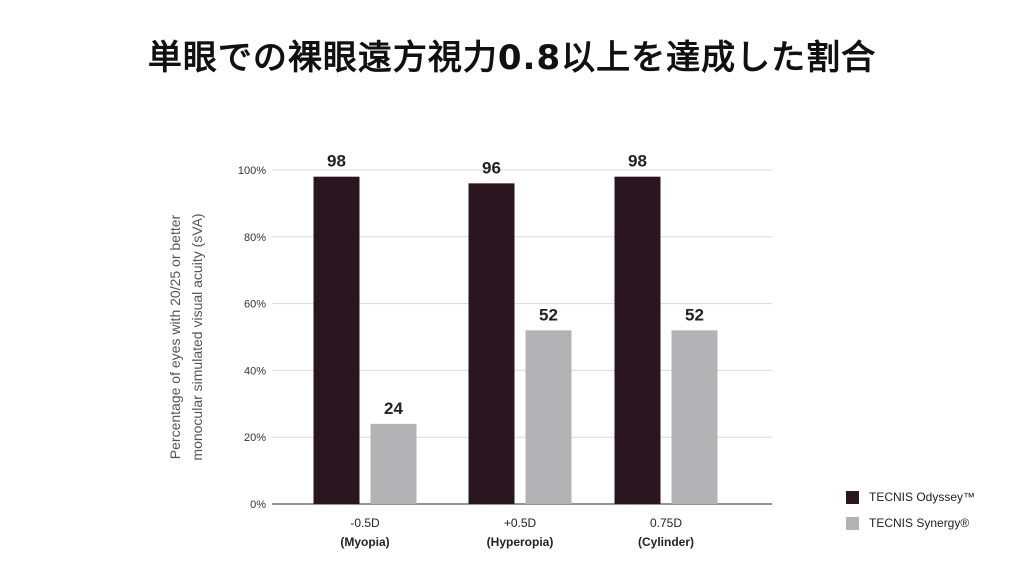 The width and height of the screenshot is (1024, 576). I want to click on x-tick-sublabel: (Cylinder), so click(666, 542).